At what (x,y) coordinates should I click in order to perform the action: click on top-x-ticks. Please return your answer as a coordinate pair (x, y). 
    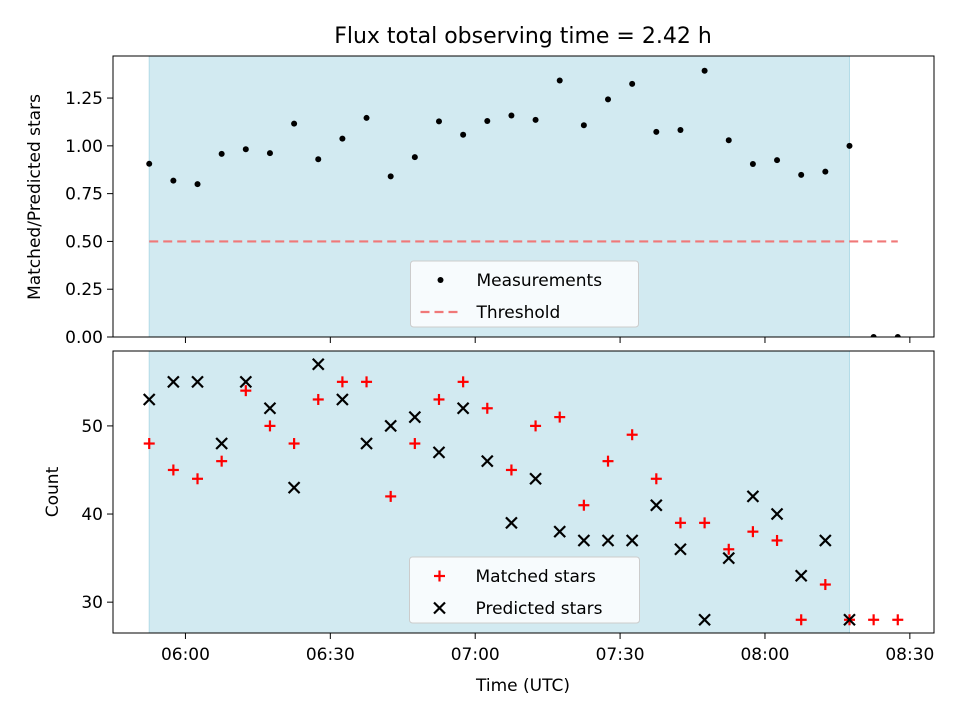
    Looking at the image, I should click on (547, 340).